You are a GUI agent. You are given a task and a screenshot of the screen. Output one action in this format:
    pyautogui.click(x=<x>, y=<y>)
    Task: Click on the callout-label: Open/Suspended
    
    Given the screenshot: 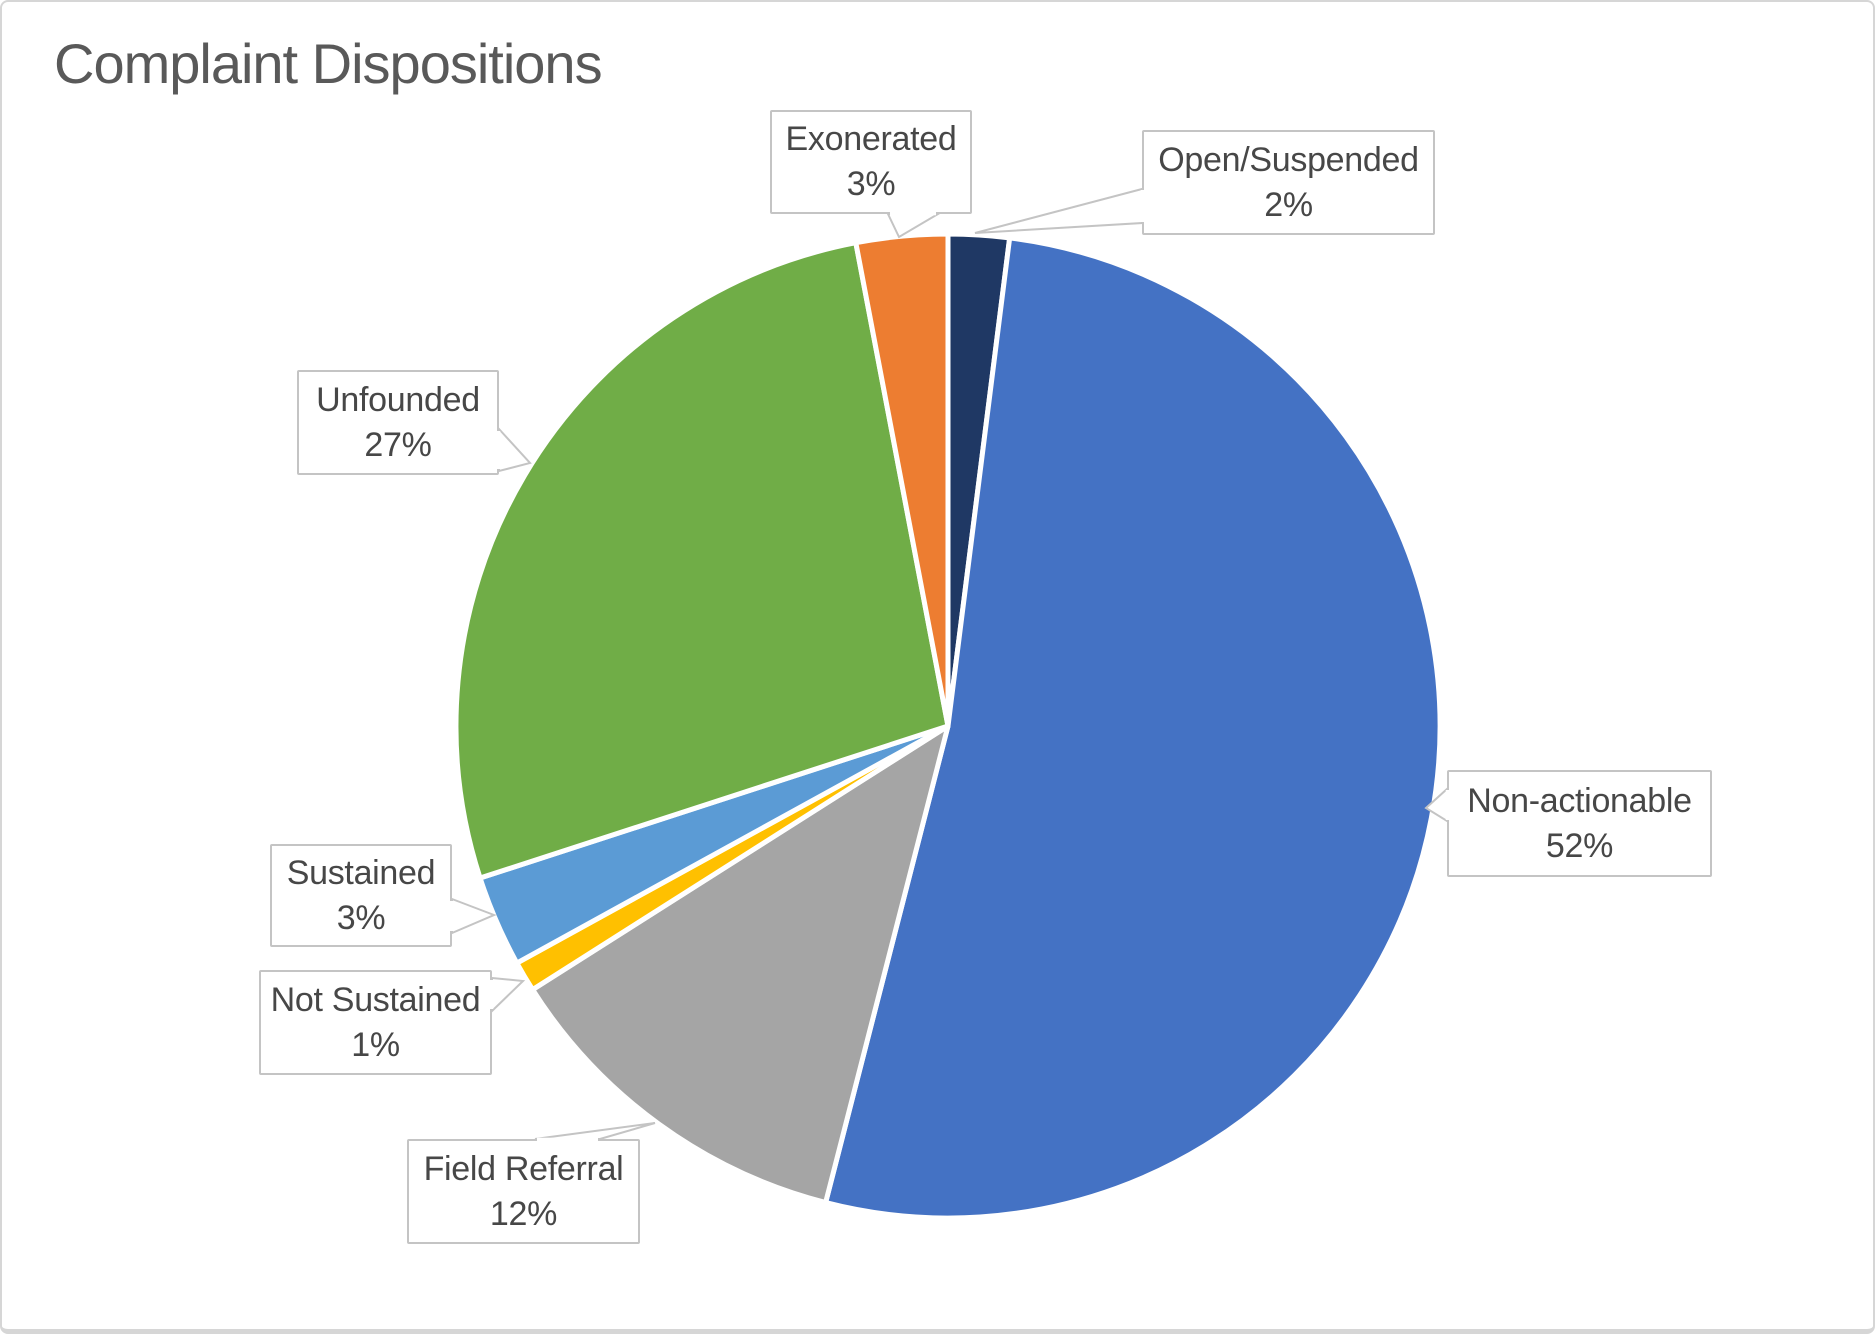 What is the action you would take?
    pyautogui.click(x=1288, y=159)
    